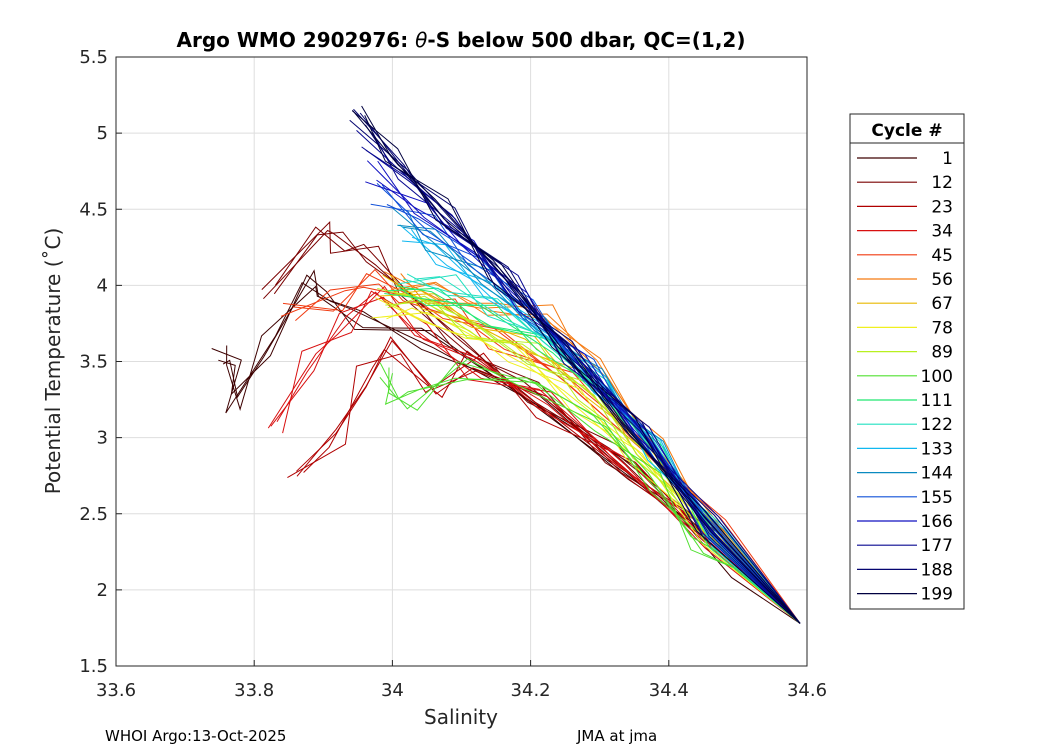  Describe the element at coordinates (937, 401) in the screenshot. I see `legend-label: 111` at that location.